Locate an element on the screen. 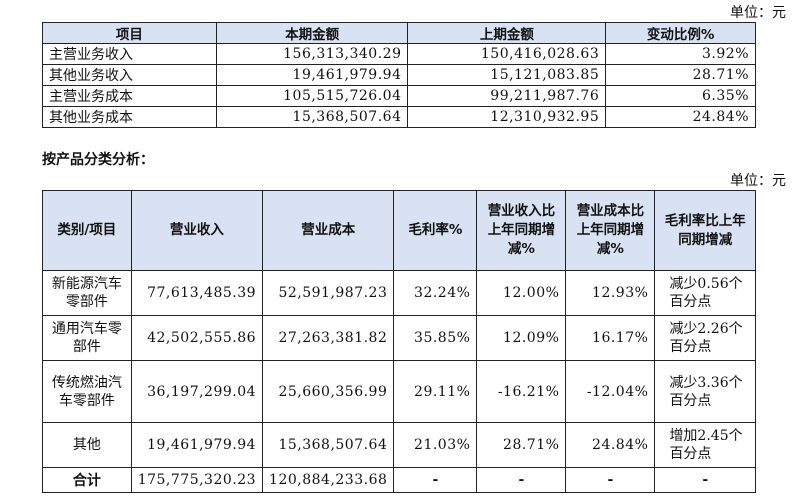 This screenshot has height=499, width=800. column-header: 类别/项目 is located at coordinates (87, 230).